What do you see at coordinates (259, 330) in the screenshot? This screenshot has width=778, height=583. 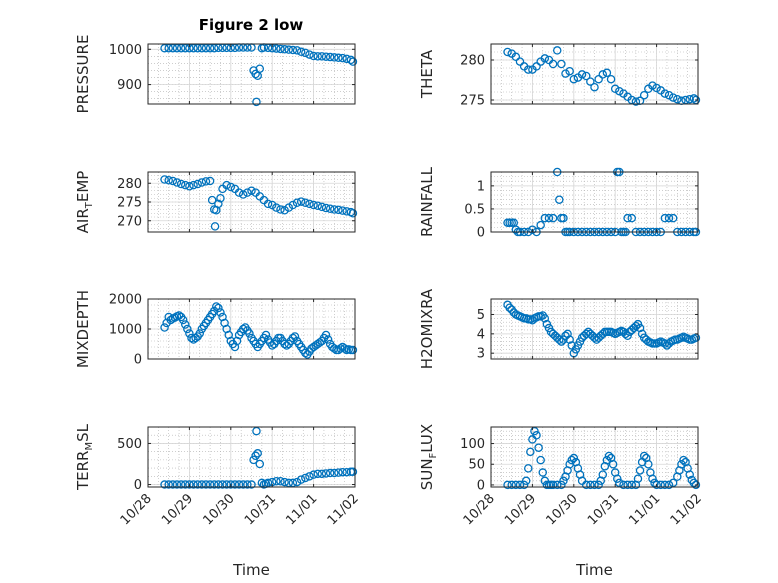 I see `series` at bounding box center [259, 330].